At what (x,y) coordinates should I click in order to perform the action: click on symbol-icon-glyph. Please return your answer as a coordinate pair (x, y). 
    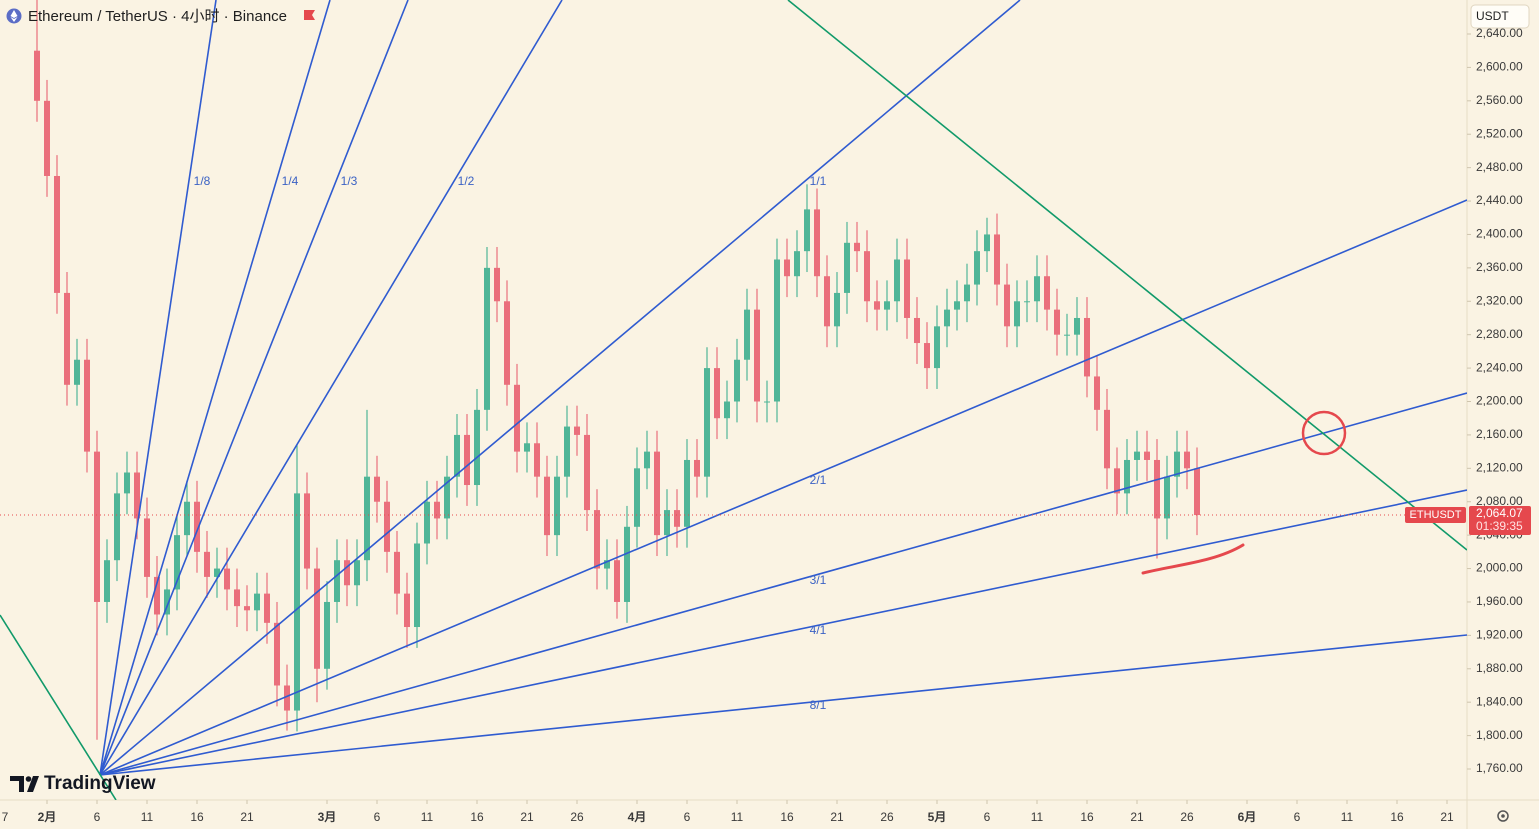
    Looking at the image, I should click on (14, 16).